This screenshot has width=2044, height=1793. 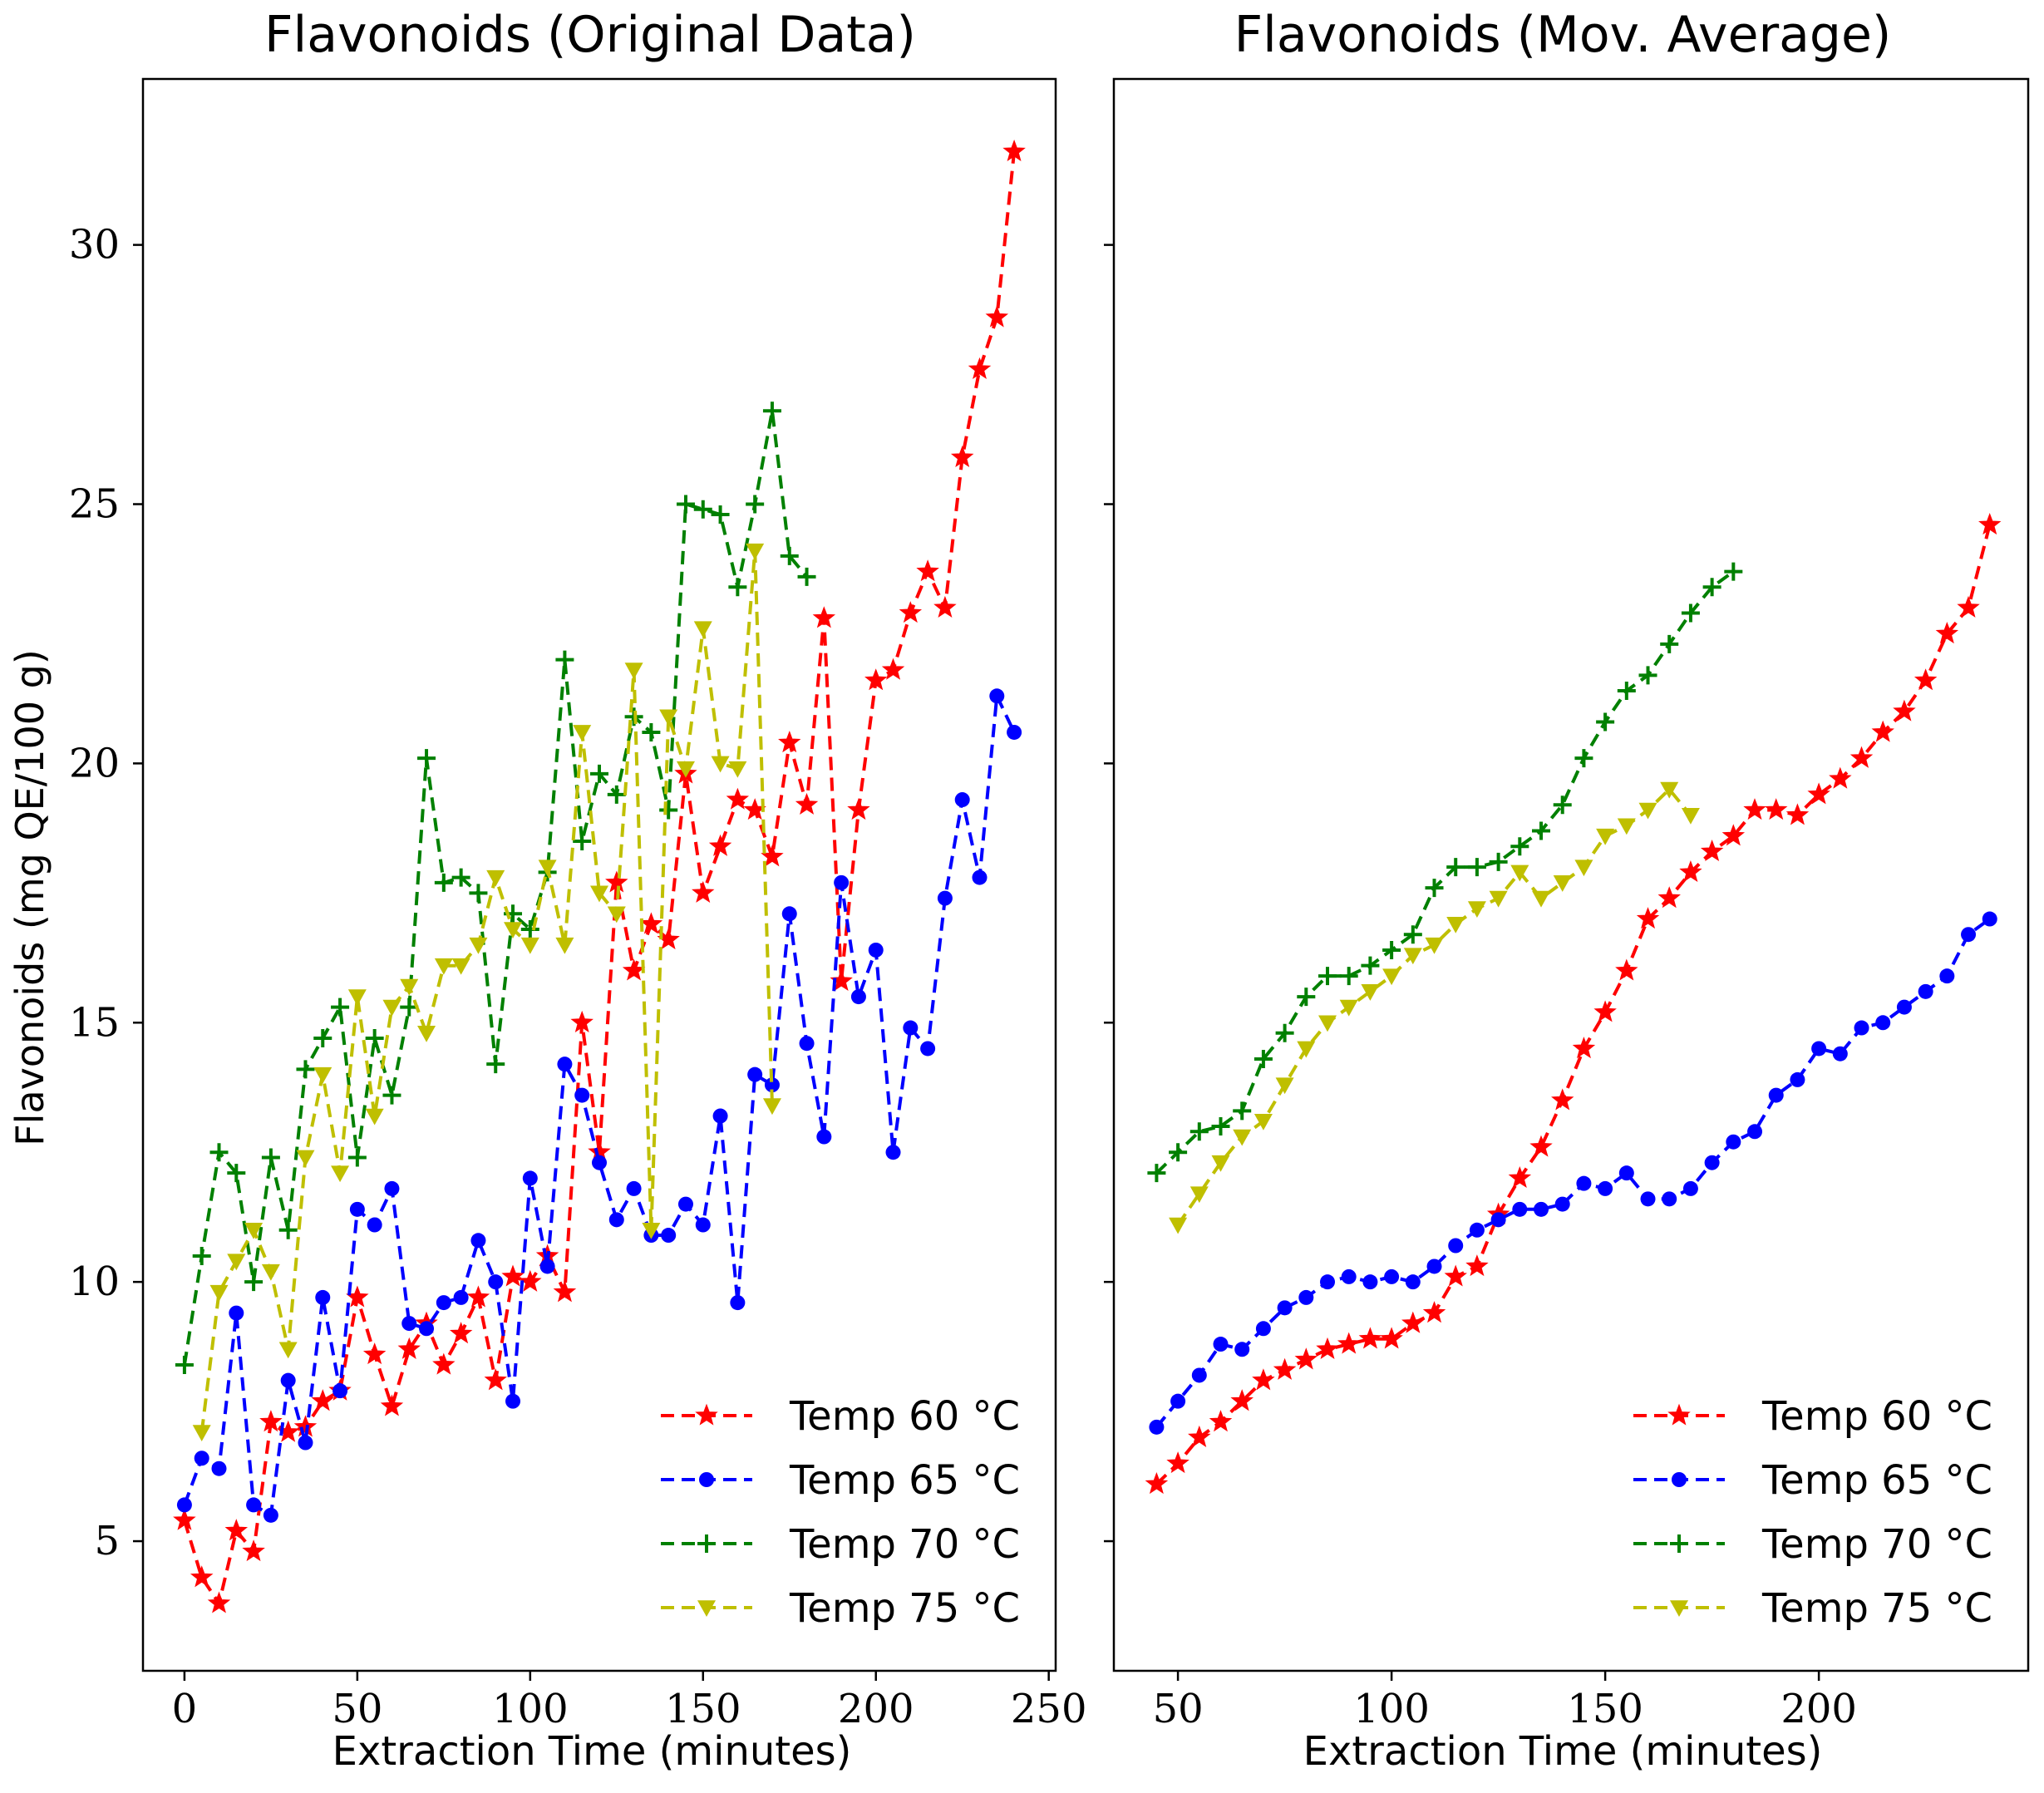 I want to click on legend-item: Temp 65 °C, so click(x=1812, y=1480).